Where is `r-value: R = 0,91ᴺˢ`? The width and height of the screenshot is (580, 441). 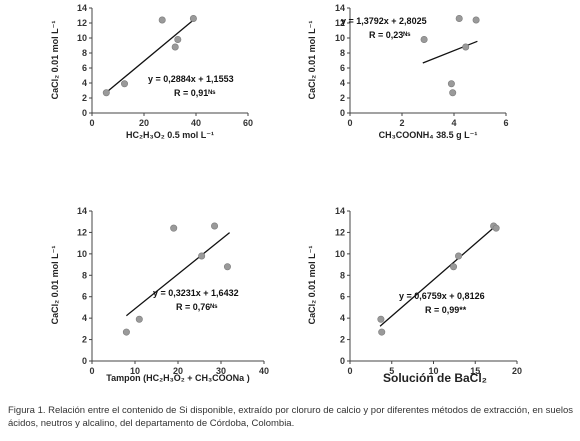
r-value: R = 0,91ᴺˢ is located at coordinates (195, 93).